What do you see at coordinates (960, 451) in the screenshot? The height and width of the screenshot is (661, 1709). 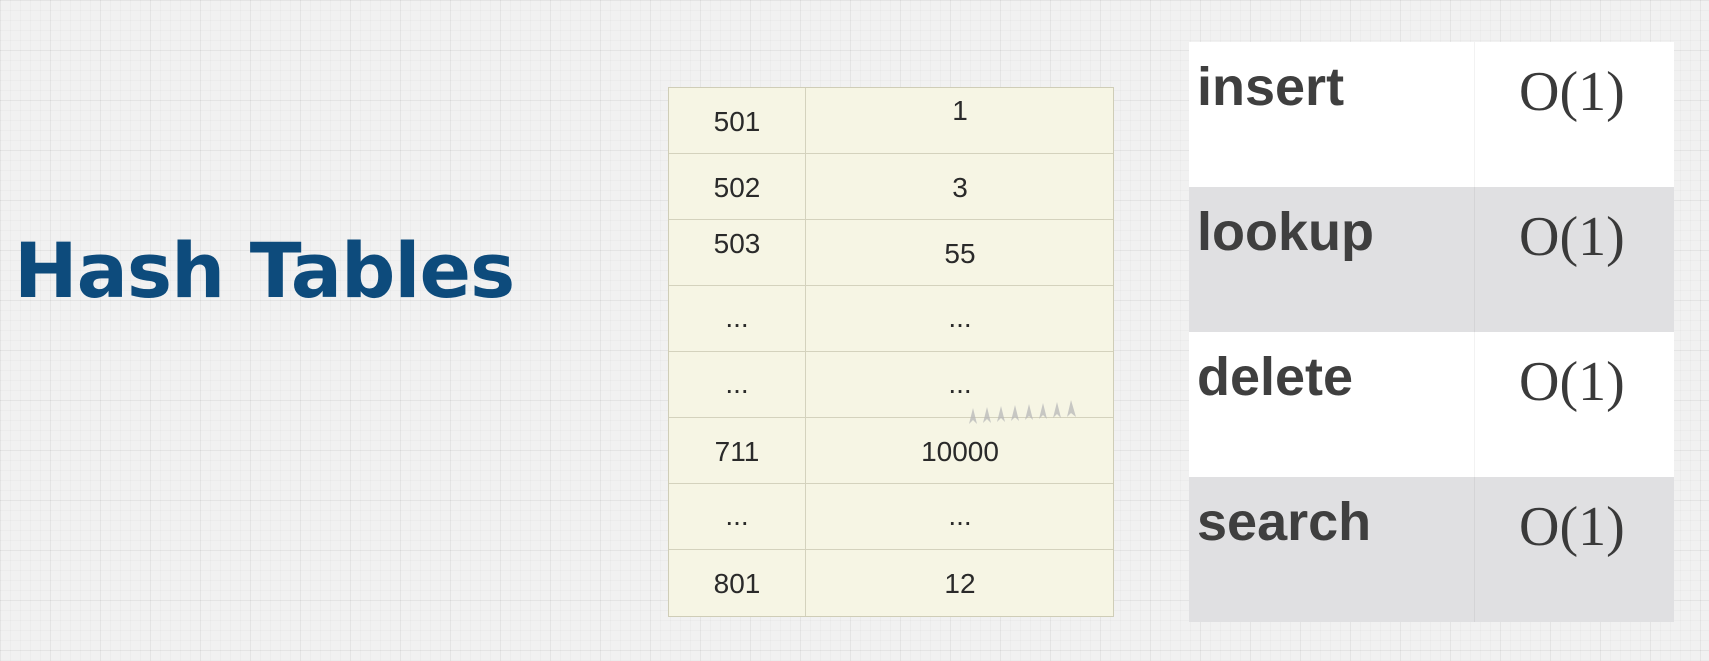 I see `table-value-cell: 10000` at bounding box center [960, 451].